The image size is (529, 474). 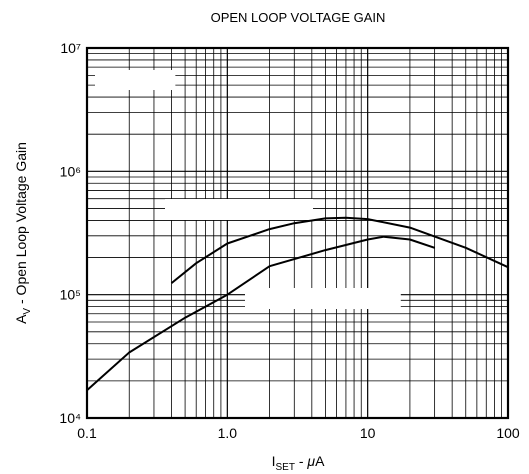 What do you see at coordinates (70, 418) in the screenshot?
I see `y-tick-label: 10⁴` at bounding box center [70, 418].